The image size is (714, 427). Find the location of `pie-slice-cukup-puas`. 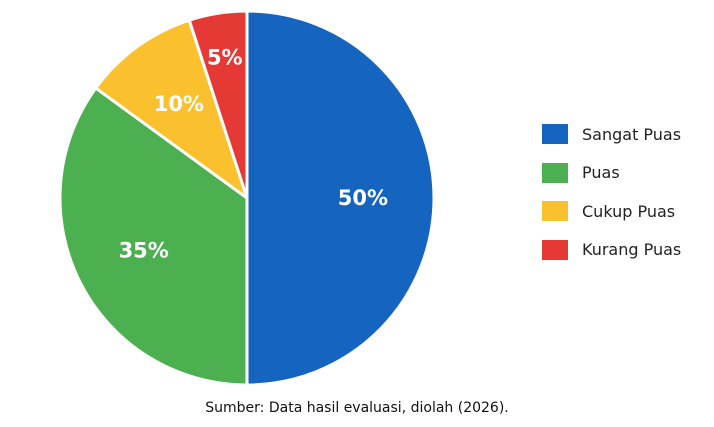

pie-slice-cukup-puas is located at coordinates (171, 109).